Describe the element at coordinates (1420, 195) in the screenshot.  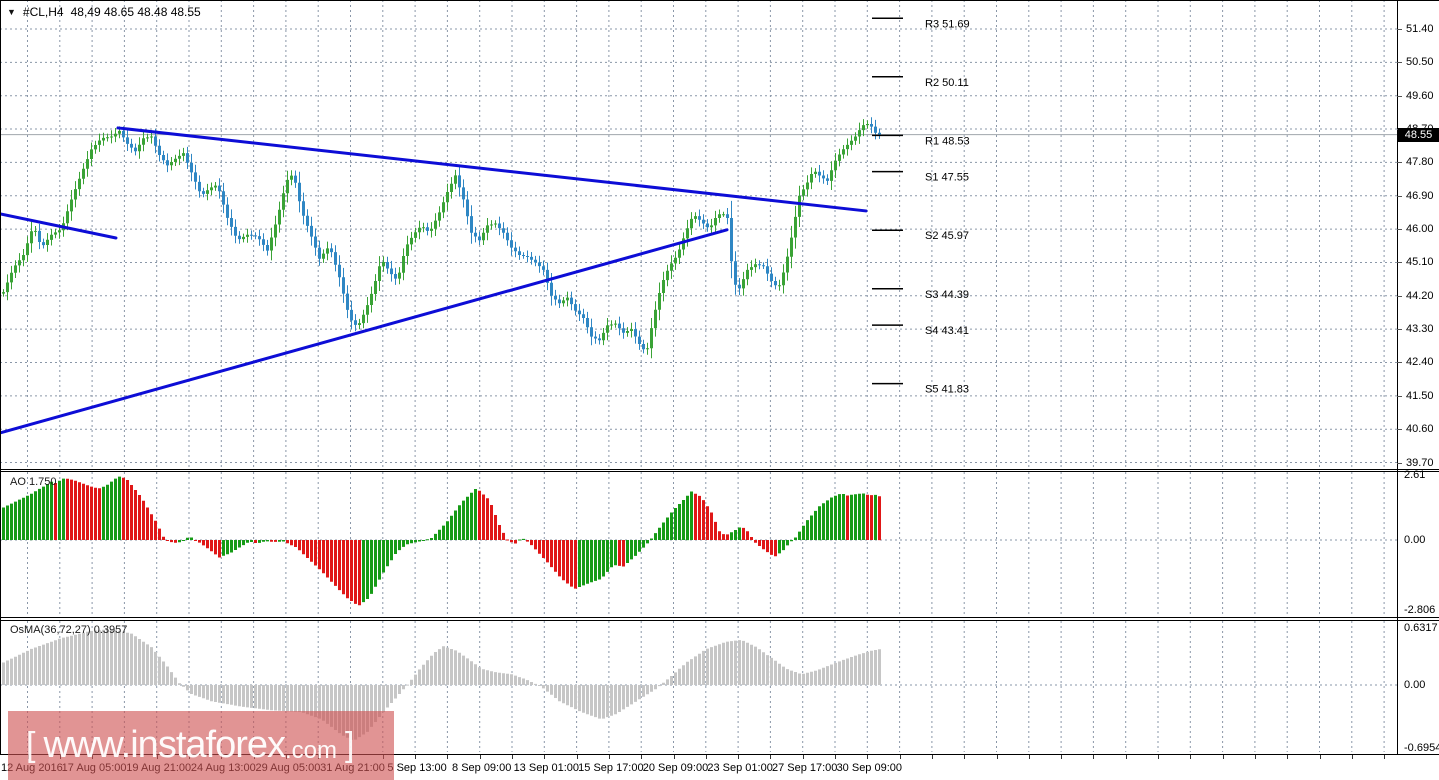
I see `price-axis-label: 46.90` at that location.